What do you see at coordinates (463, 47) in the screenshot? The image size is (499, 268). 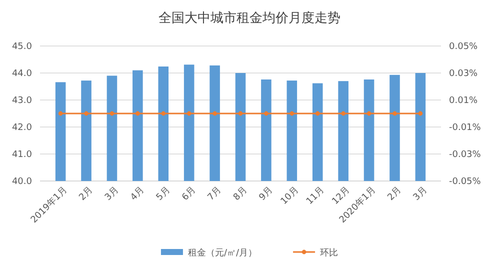 I see `y2-tick-label: 0.05%` at bounding box center [463, 47].